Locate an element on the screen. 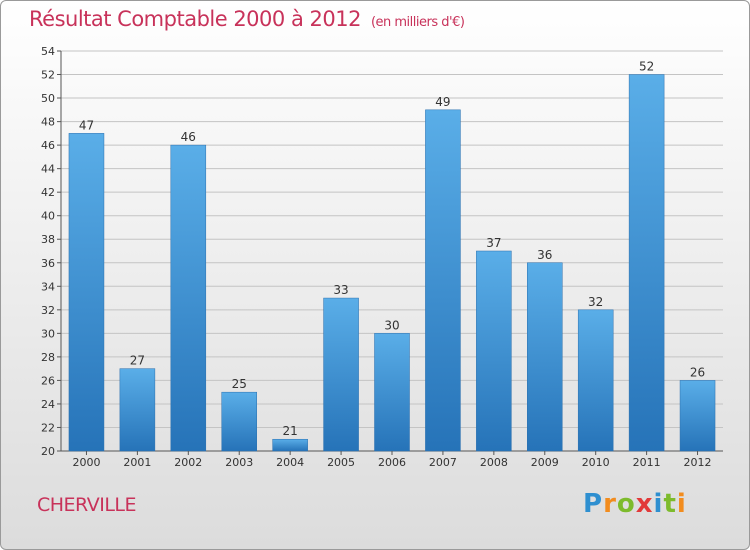 This screenshot has width=750, height=550. y-tick-label: 26 is located at coordinates (48, 380).